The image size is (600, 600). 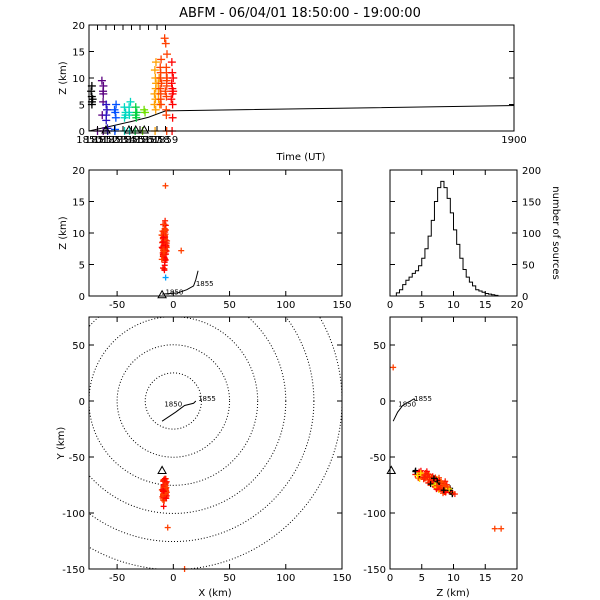 I want to click on time-axis-label: Time (UT), so click(x=301, y=157).